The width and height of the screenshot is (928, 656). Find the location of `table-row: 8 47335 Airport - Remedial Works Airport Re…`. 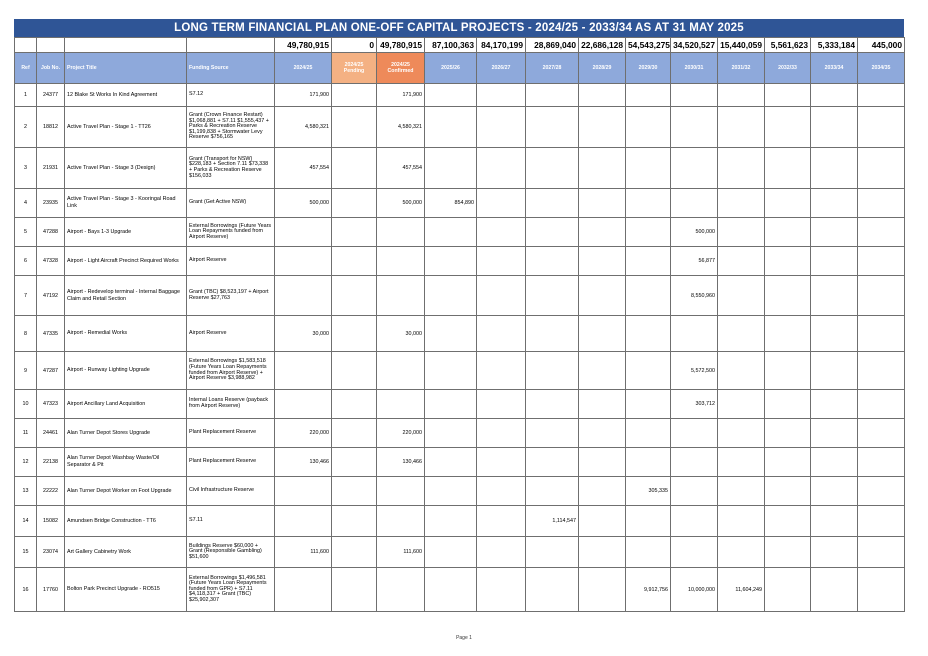

table-row: 8 47335 Airport - Remedial Works Airport Re… is located at coordinates (459, 333).